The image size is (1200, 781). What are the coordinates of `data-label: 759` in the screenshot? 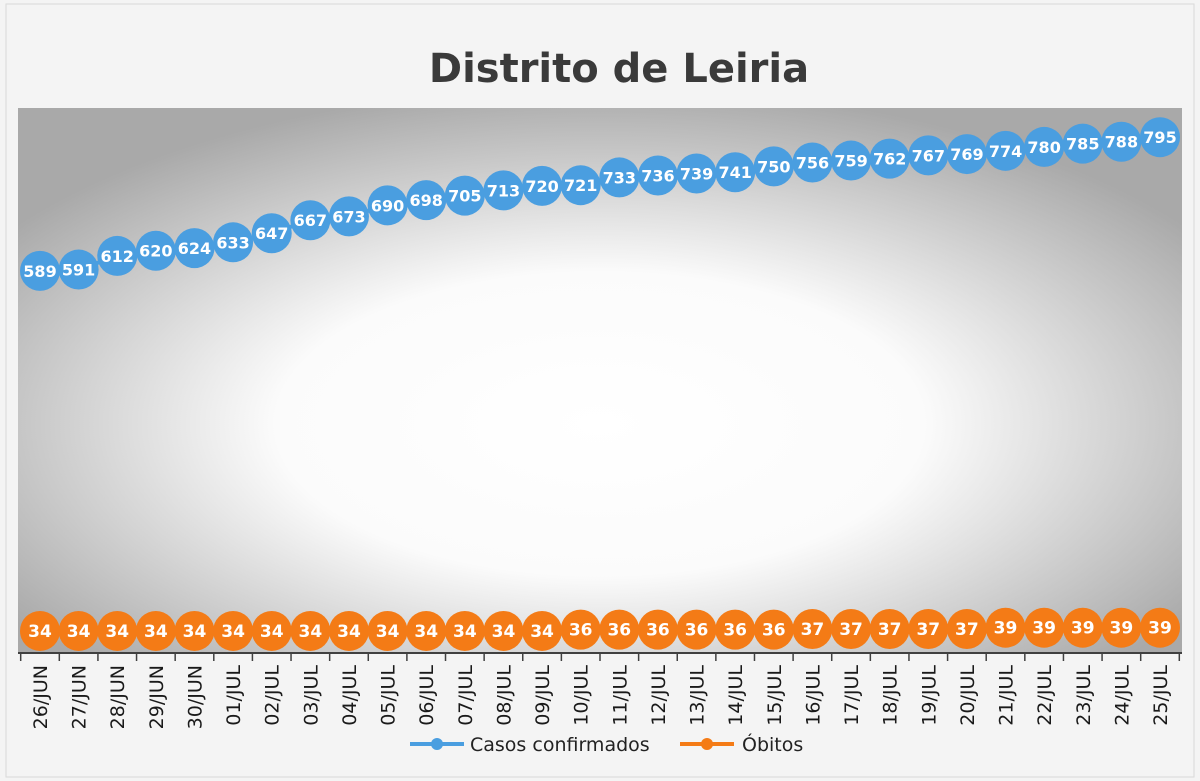 It's located at (850, 161).